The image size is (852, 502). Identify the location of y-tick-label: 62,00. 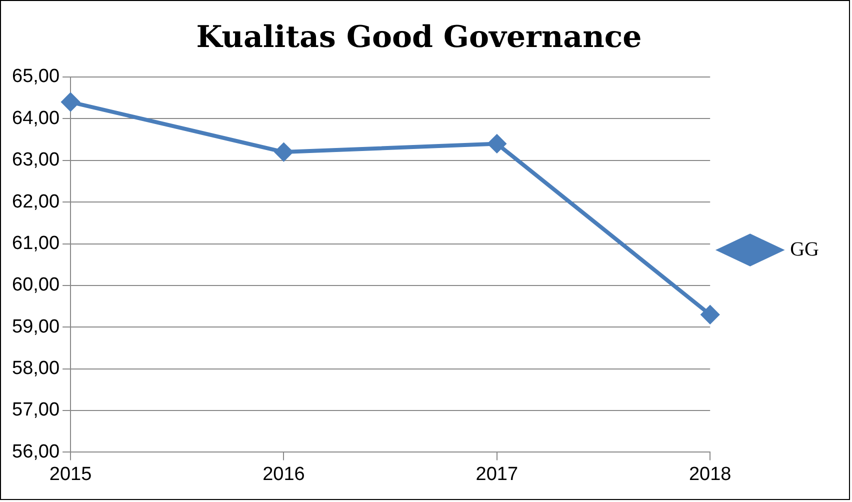
(36, 201).